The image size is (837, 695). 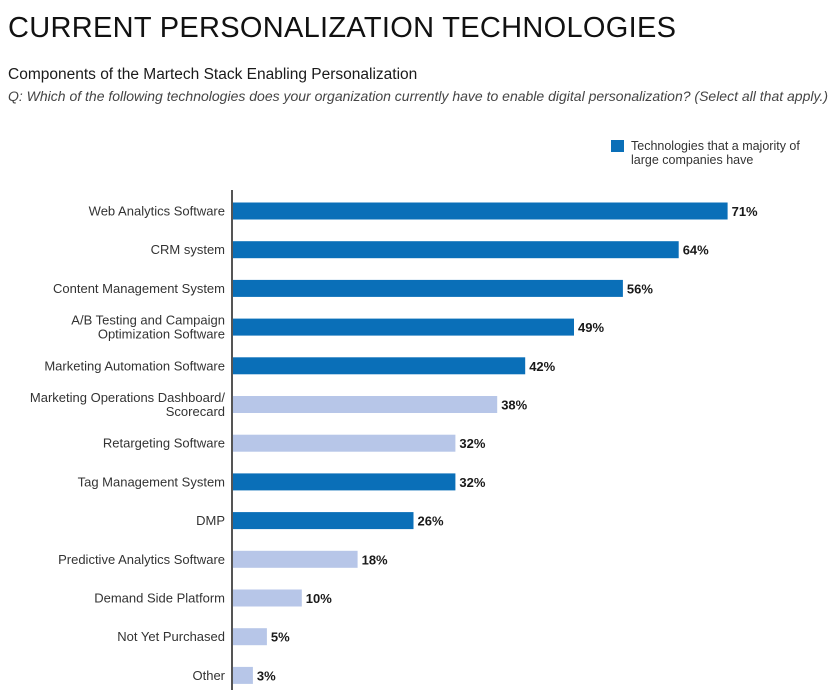 I want to click on category-label: Not Yet Purchased, so click(x=171, y=636).